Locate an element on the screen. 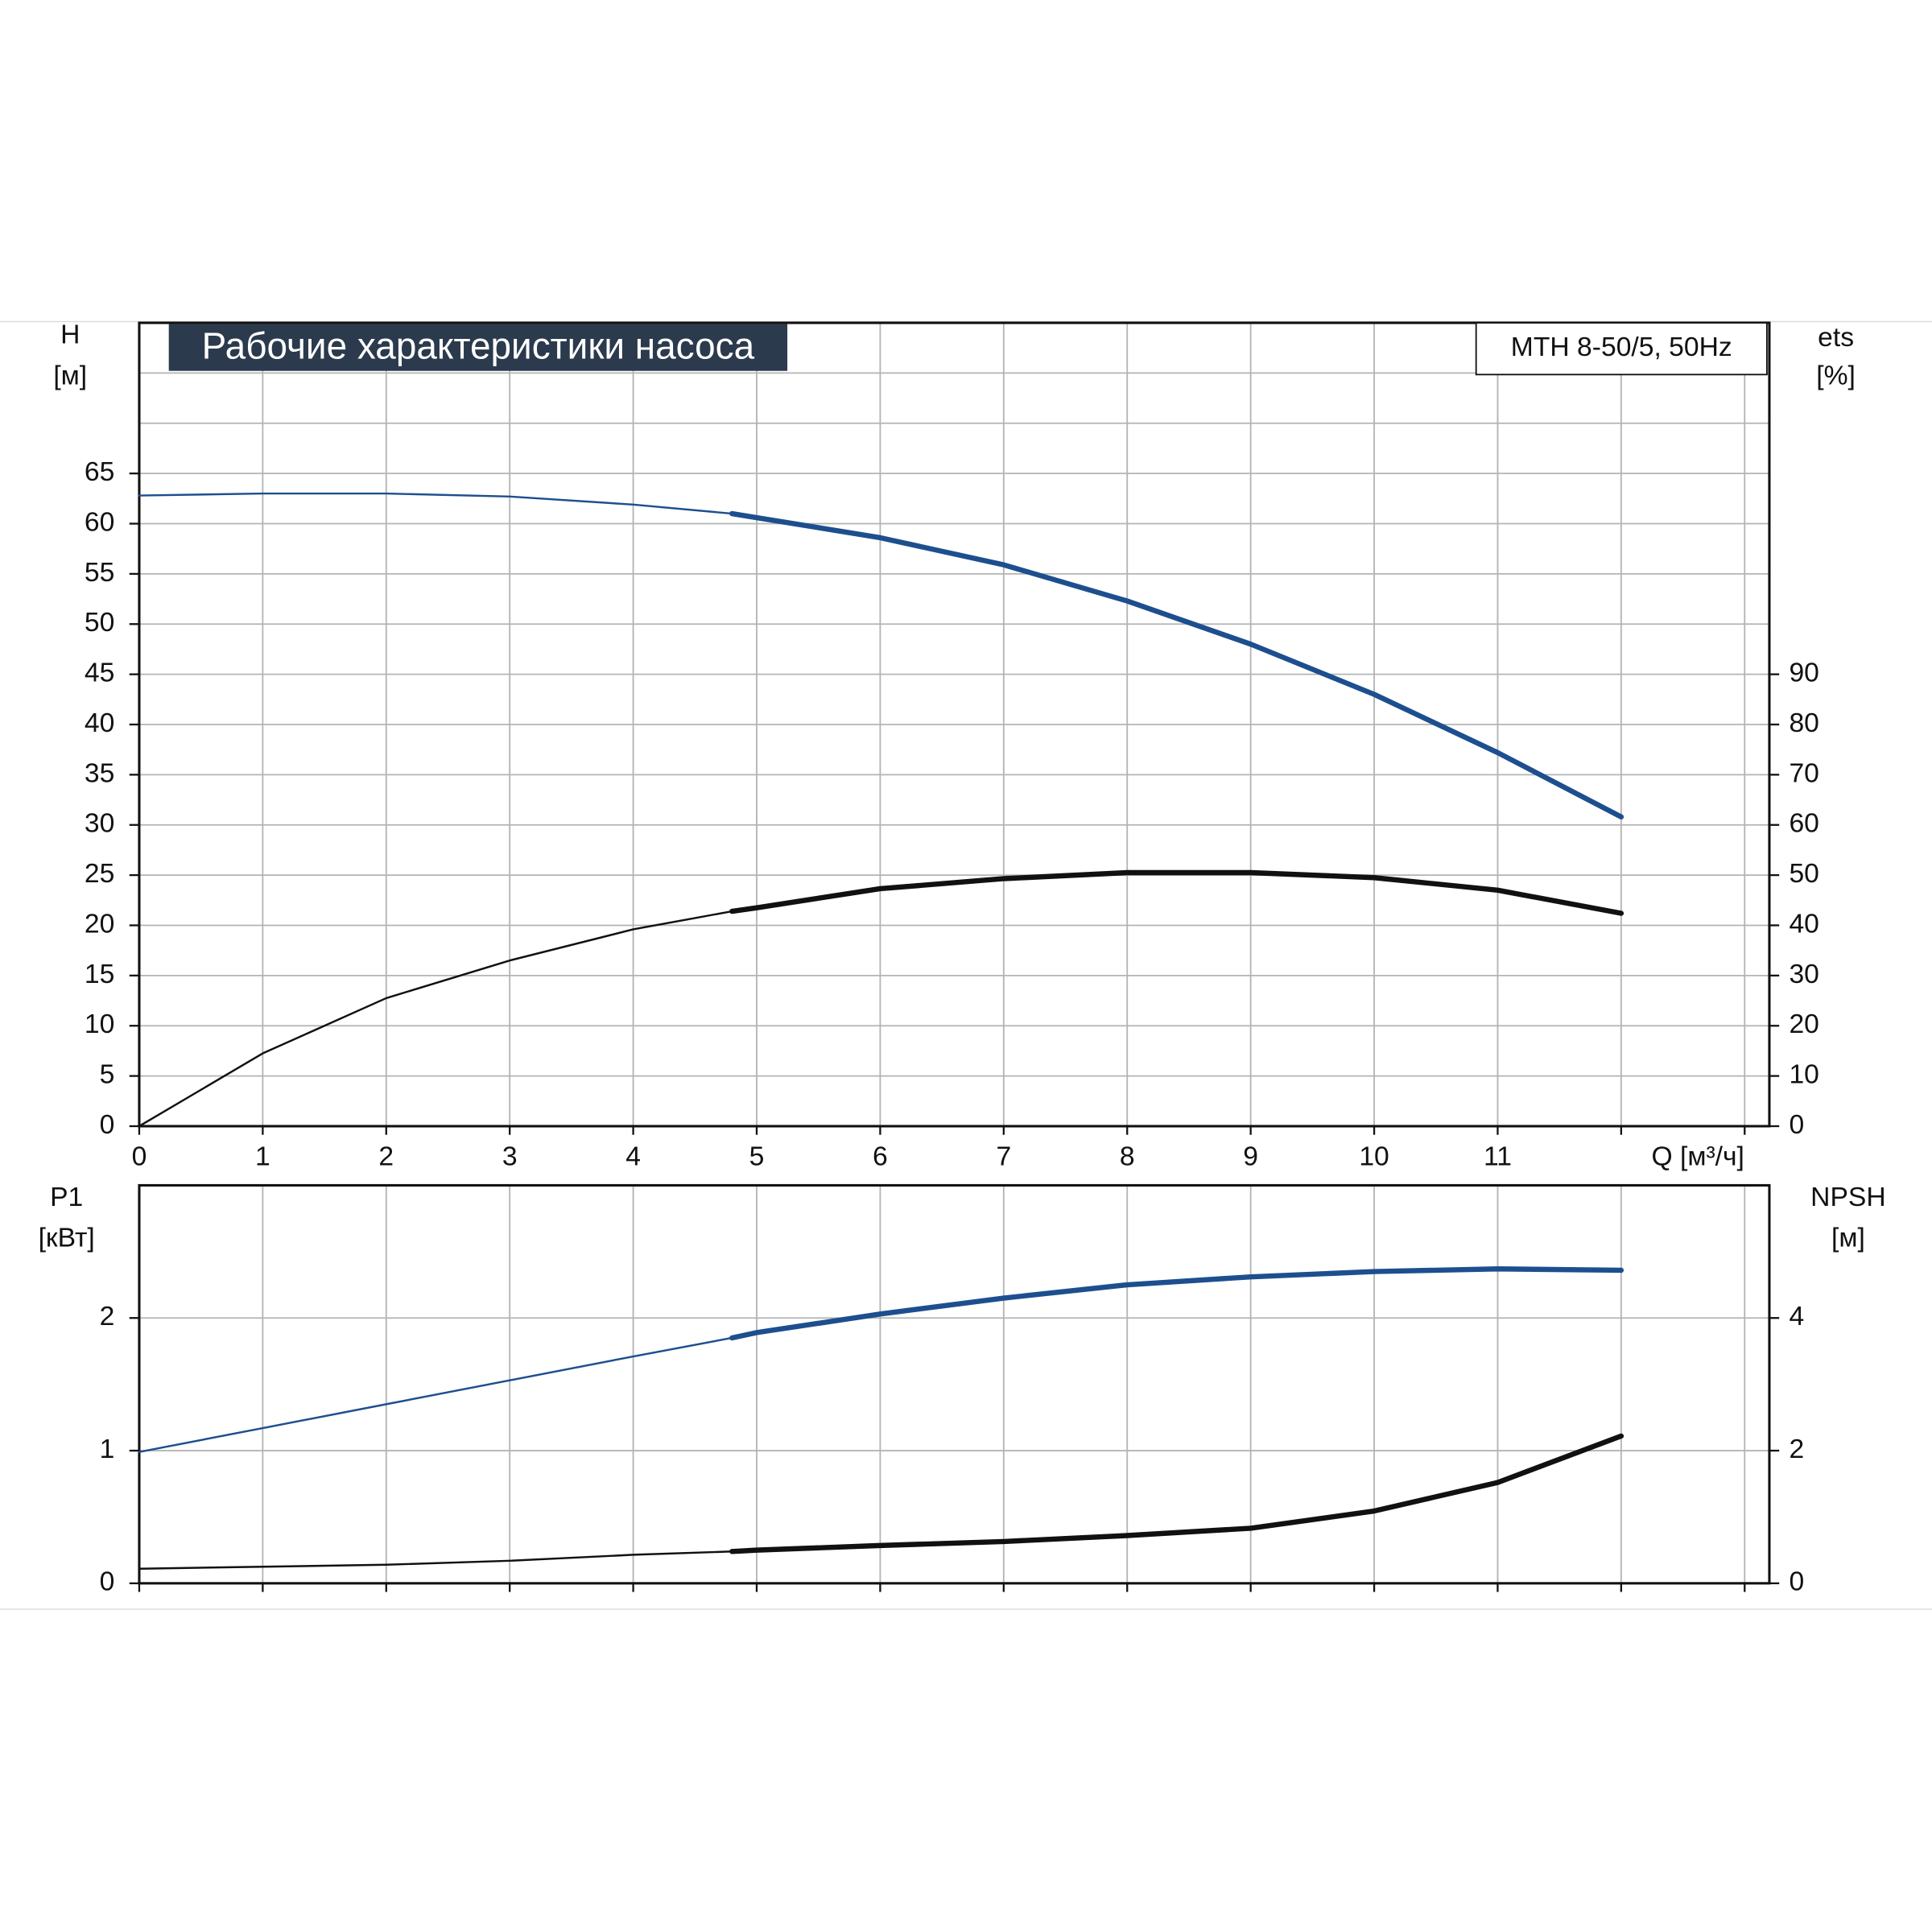 The width and height of the screenshot is (1932, 1932). y-tick-label: 20 is located at coordinates (99, 924).